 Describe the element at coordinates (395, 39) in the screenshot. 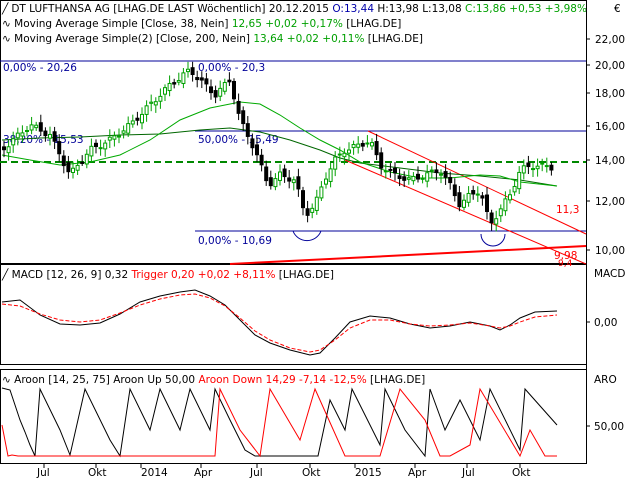

I see `ma2-symbol: [LHAG.DE]` at that location.